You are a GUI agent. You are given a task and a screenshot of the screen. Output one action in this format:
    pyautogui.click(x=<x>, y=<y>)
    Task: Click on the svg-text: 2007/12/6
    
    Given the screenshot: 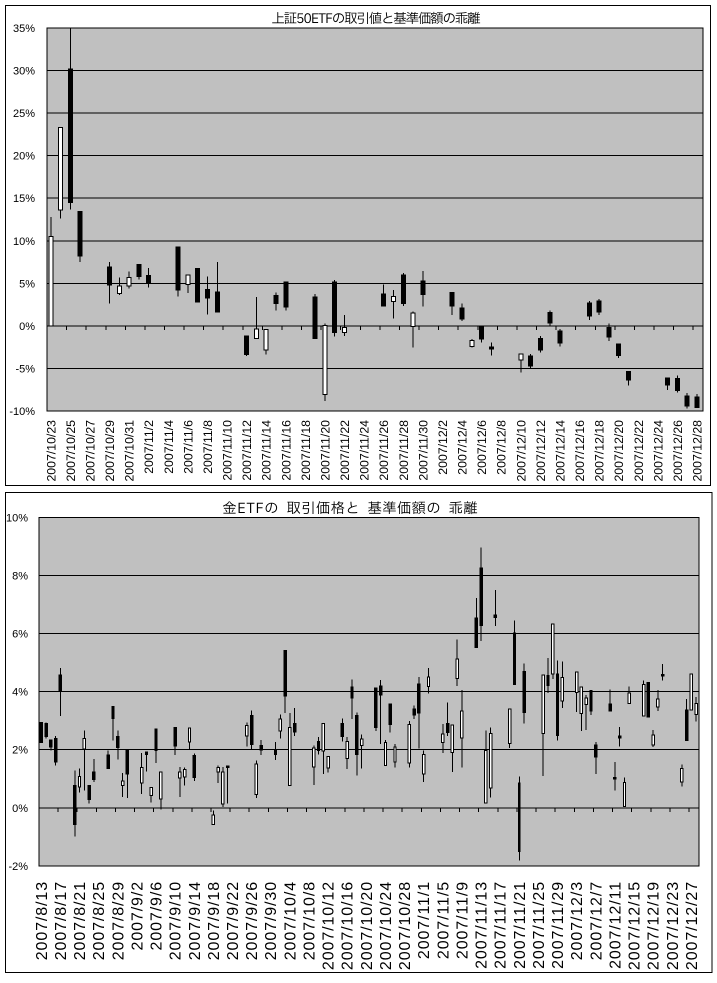 What is the action you would take?
    pyautogui.click(x=482, y=447)
    